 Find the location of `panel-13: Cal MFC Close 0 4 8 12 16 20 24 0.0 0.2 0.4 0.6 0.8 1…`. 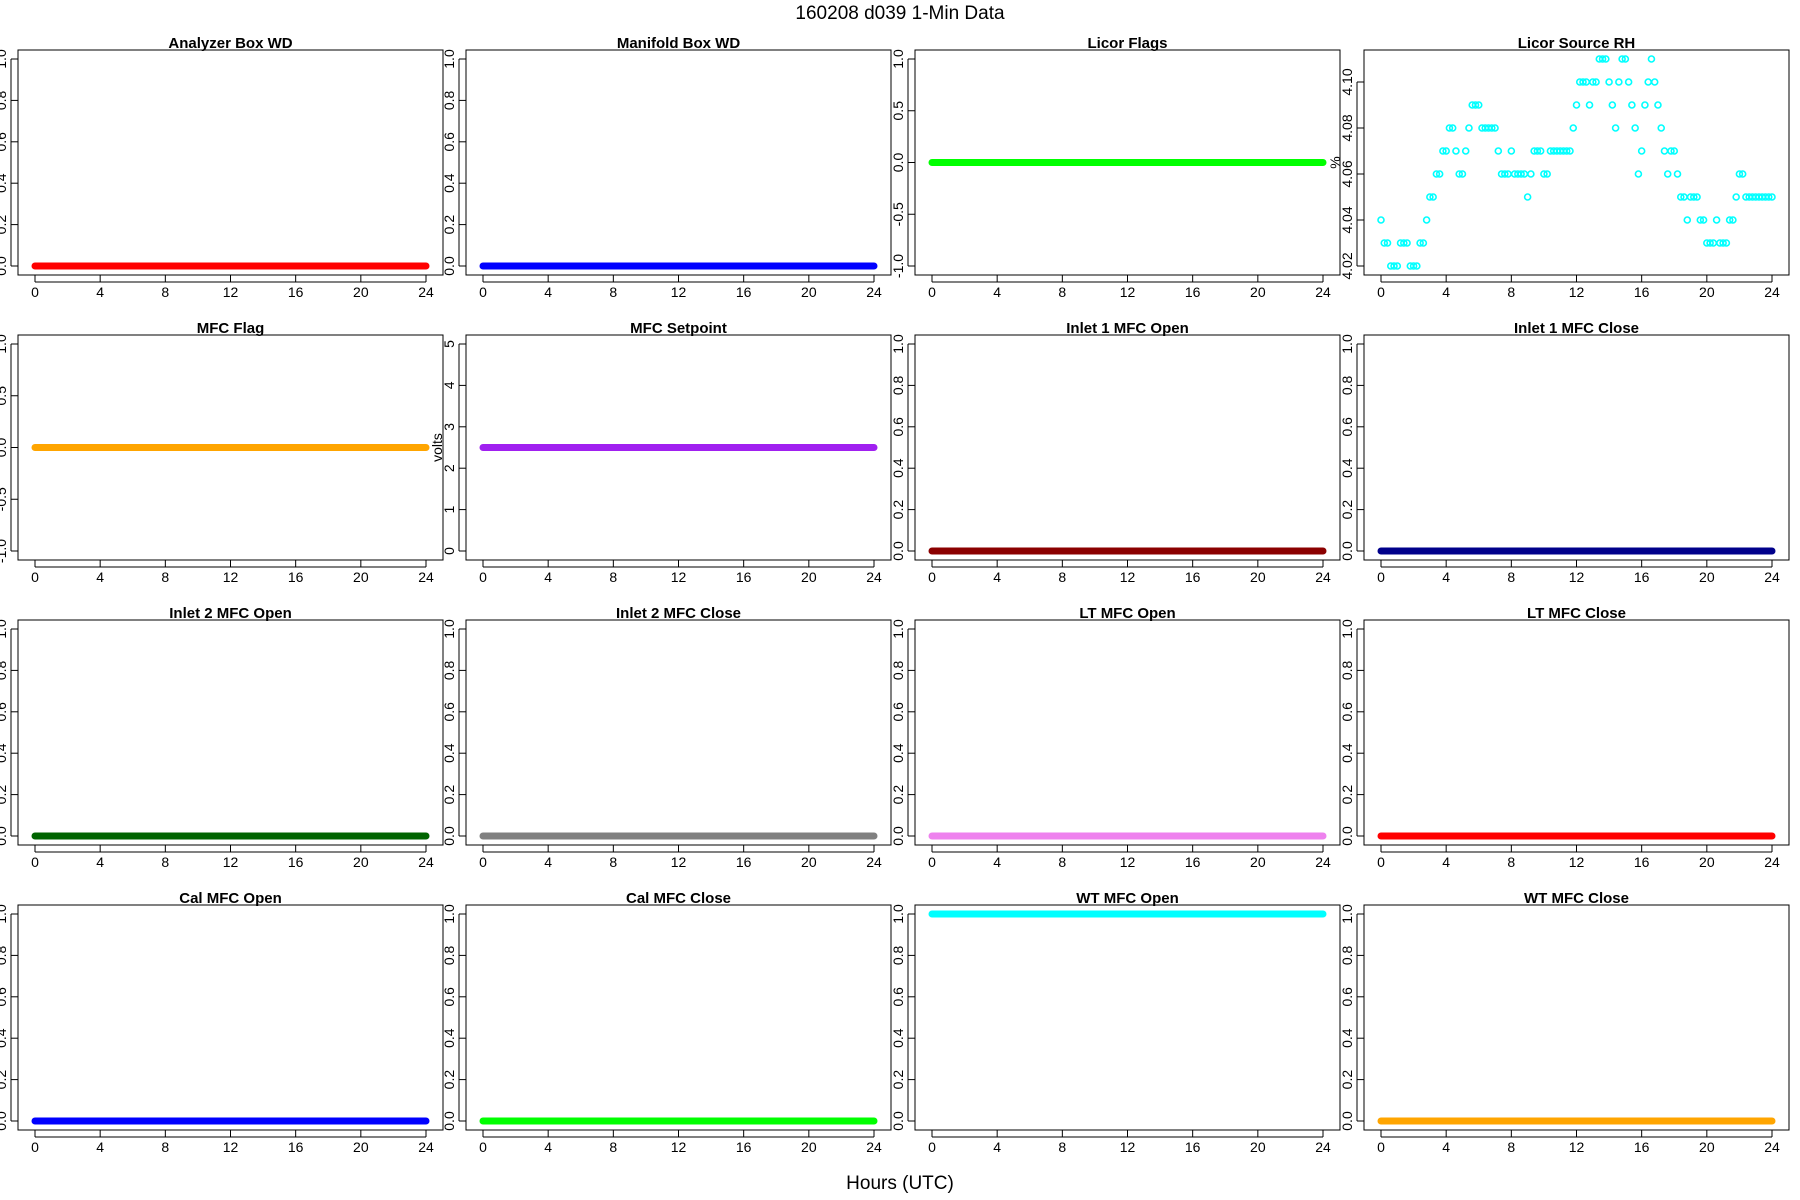

panel-13: Cal MFC Close 0 4 8 12 16 20 24 0.0 0.2 0.4 0.6 0.8 1… is located at coordinates (666, 1022).